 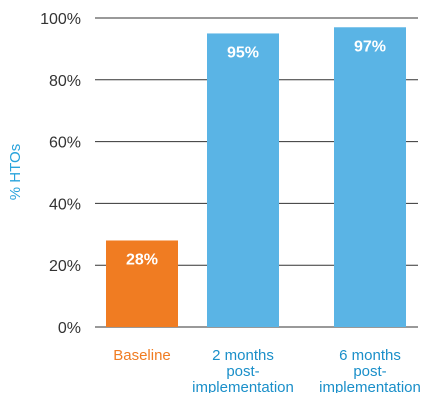 I want to click on category-label: 6 months, so click(x=370, y=355).